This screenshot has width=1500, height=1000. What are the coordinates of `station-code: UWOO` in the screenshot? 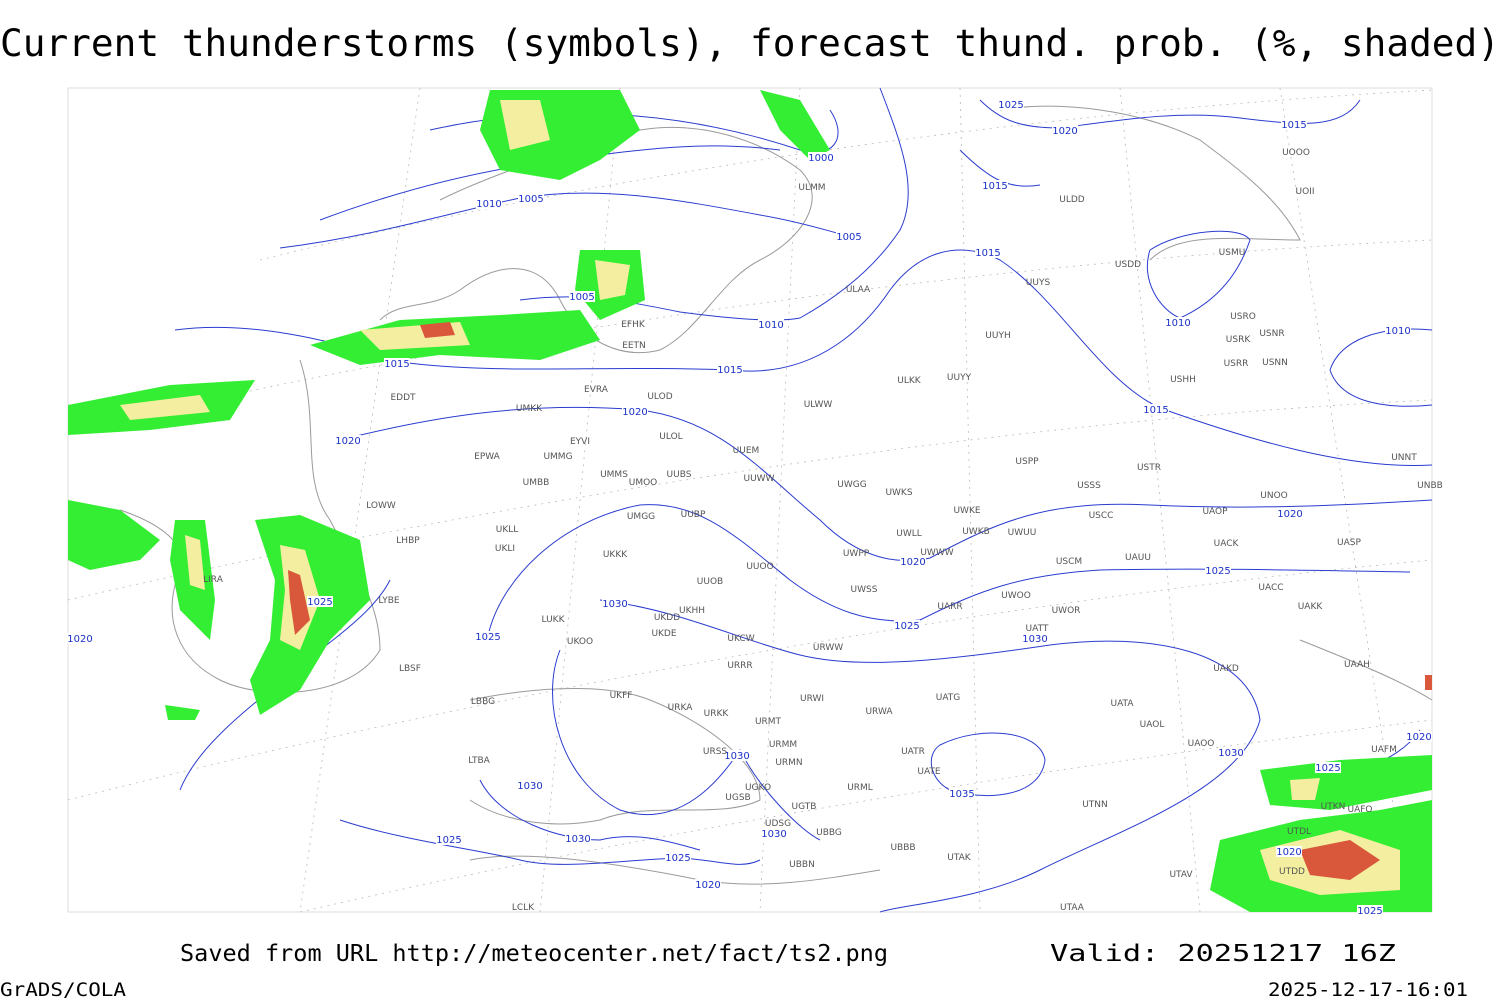 It's located at (1016, 596).